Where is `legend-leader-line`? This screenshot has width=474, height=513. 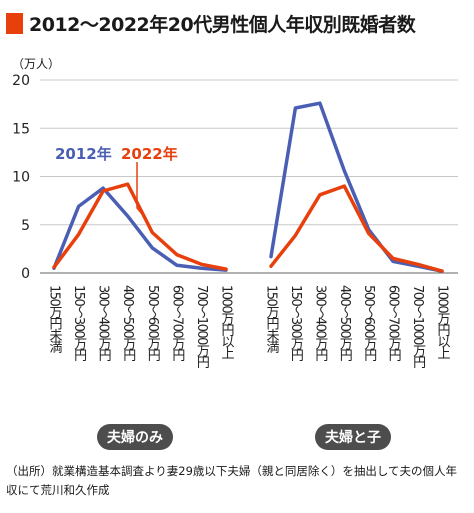
legend-leader-line is located at coordinates (139, 188).